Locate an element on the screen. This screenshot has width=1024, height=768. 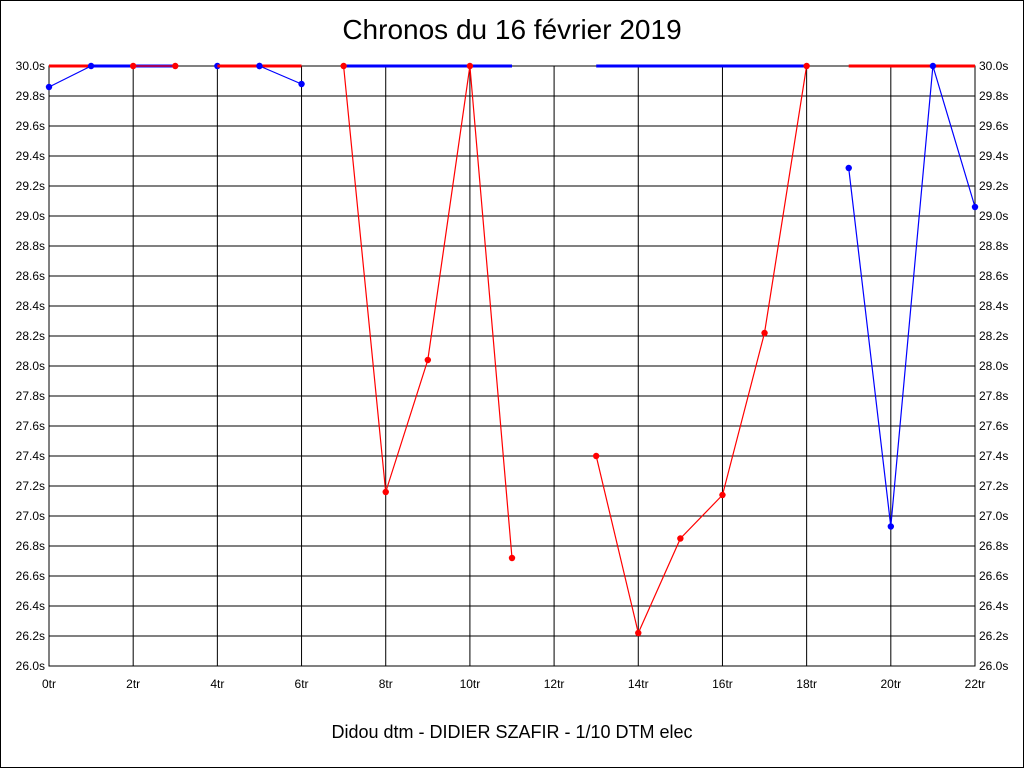
y-tick-label-left: 26.0s is located at coordinates (30, 666).